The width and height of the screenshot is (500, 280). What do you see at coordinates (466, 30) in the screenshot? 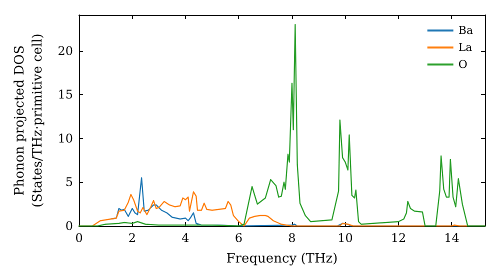
I see `legend-label: Ba` at bounding box center [466, 30].